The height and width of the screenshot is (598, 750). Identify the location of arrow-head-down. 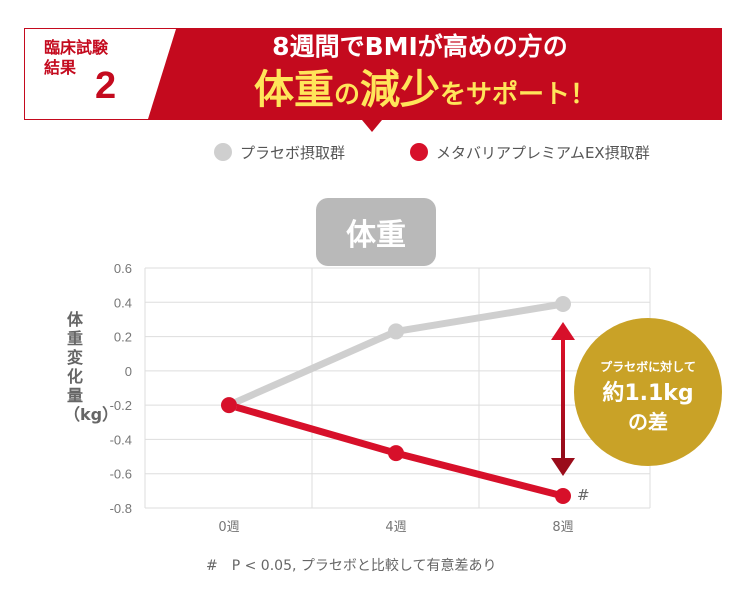
(563, 467).